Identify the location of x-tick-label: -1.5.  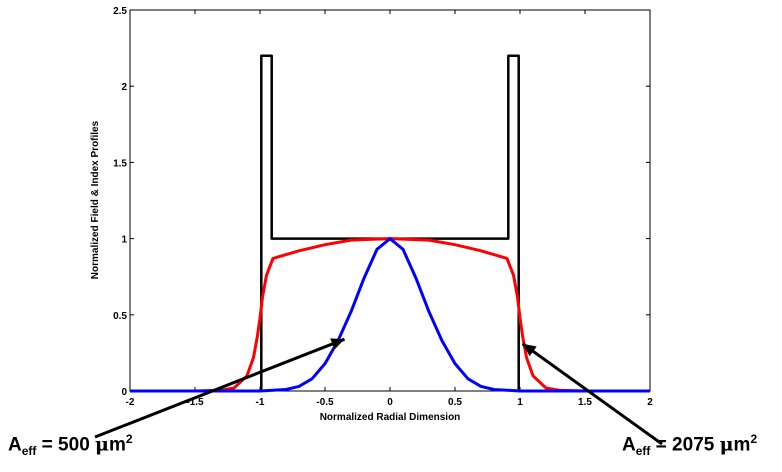
(195, 402).